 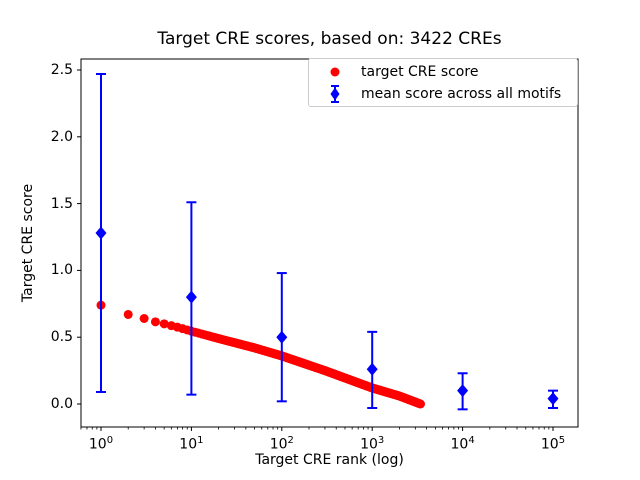 I want to click on x-axis-label: Target CRE rank (log), so click(x=329, y=460).